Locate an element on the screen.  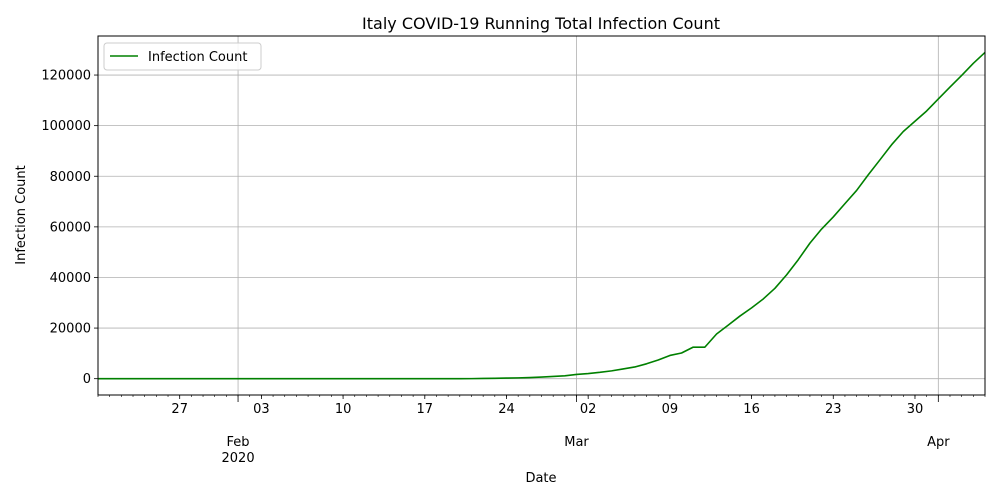
x-tick-label: 23 is located at coordinates (833, 409).